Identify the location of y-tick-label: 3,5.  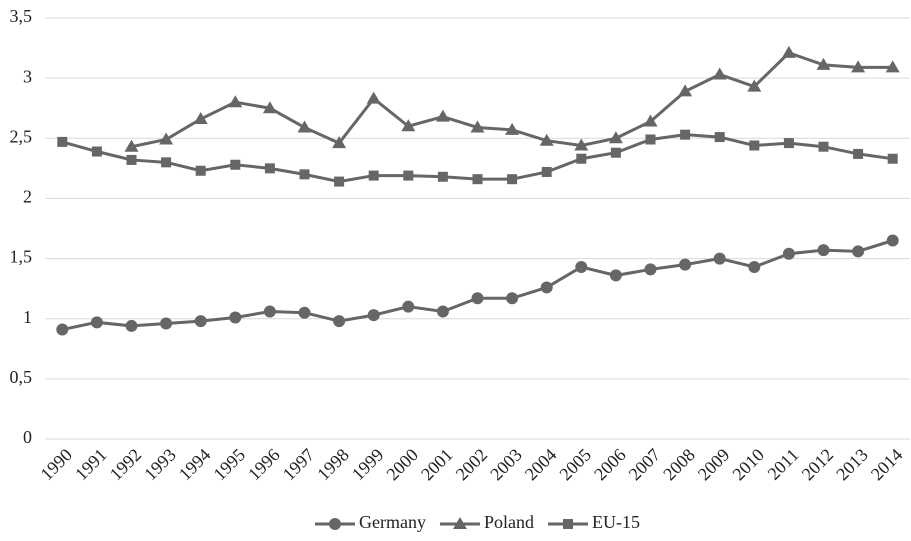
(21, 16).